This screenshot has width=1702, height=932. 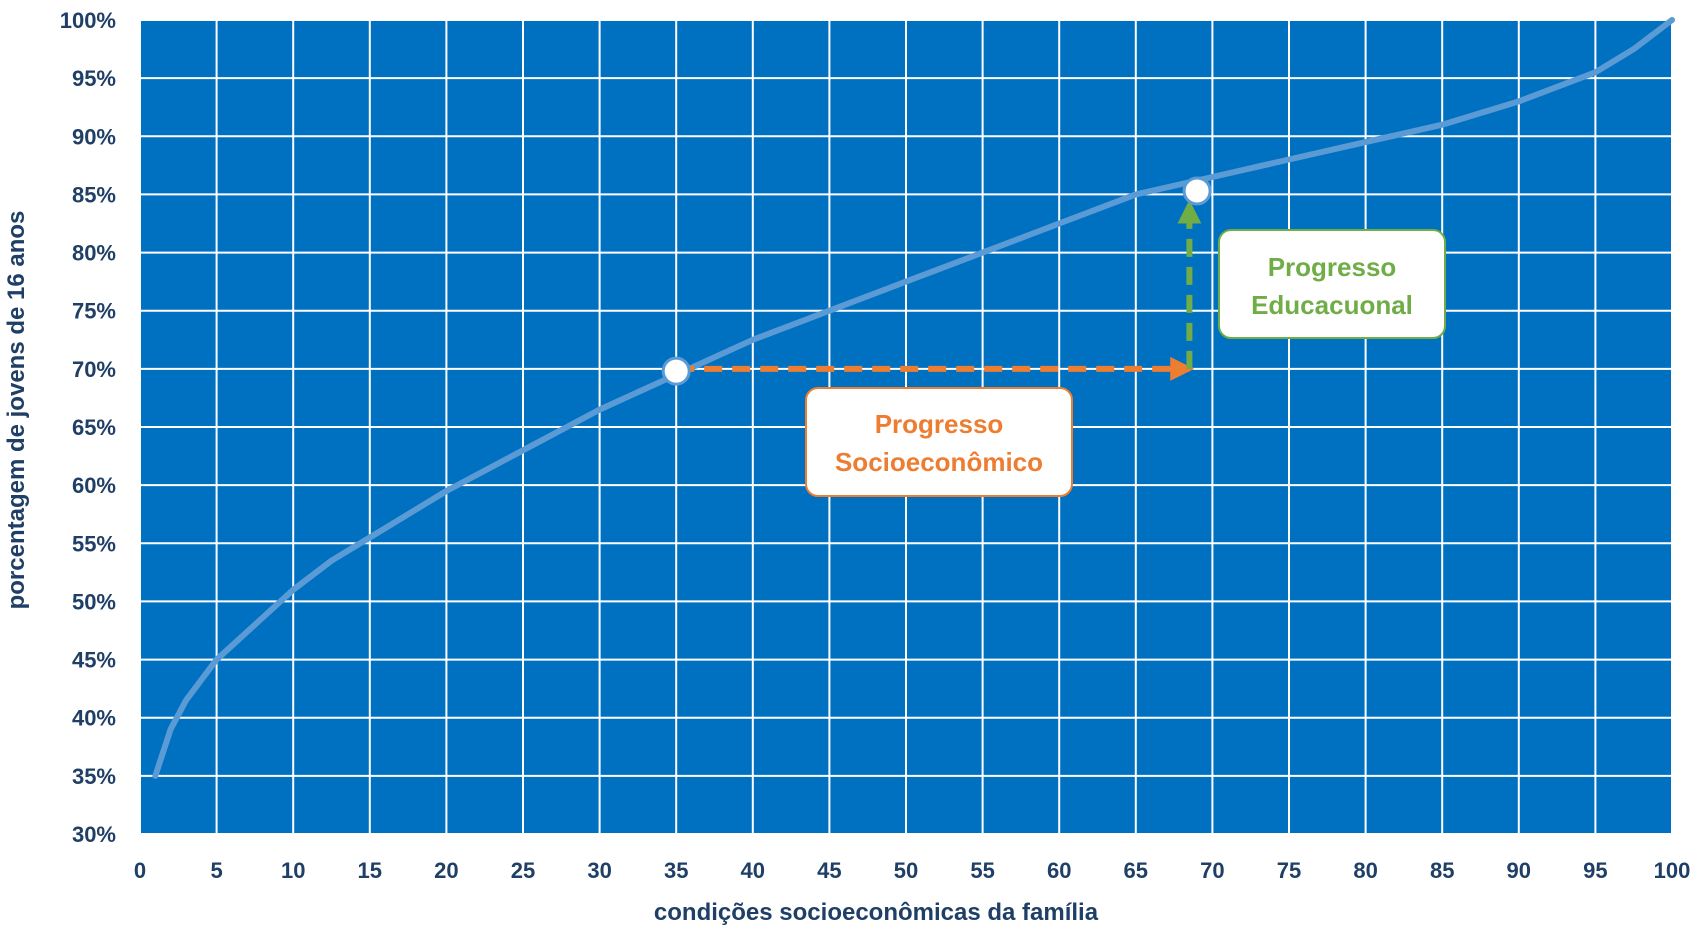 I want to click on y-tick-label: 65%, so click(x=94, y=427).